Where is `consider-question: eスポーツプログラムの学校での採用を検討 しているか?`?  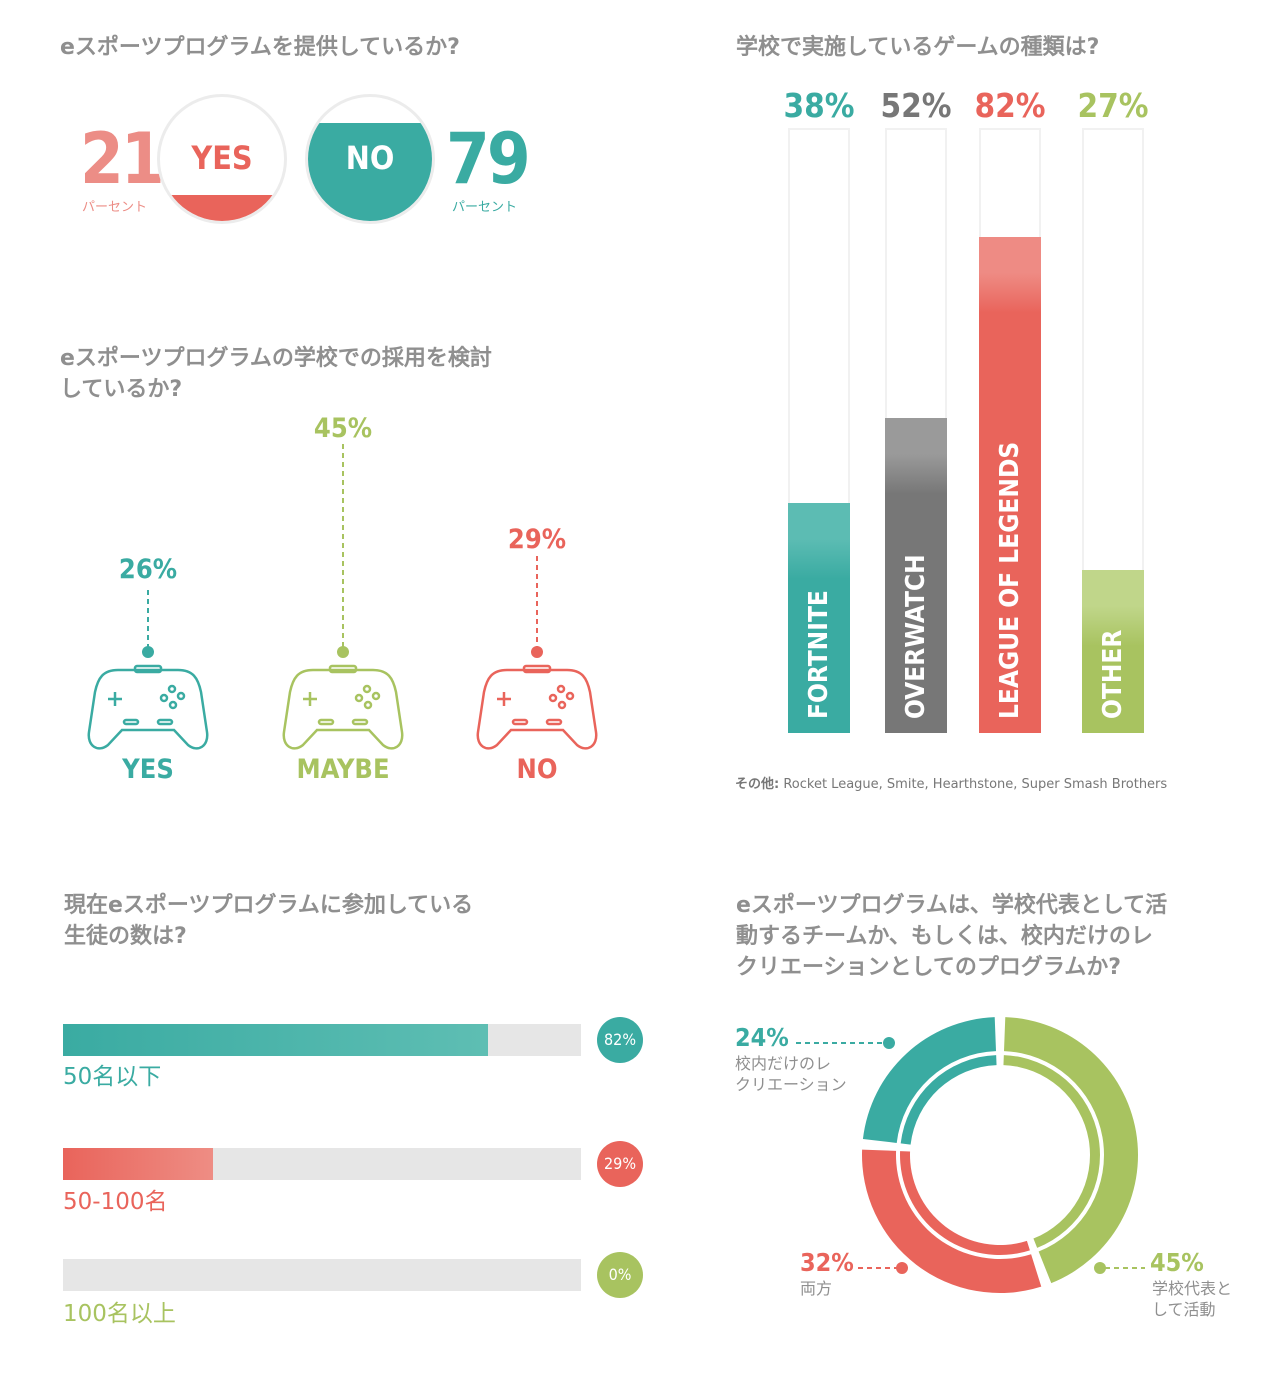 consider-question: eスポーツプログラムの学校での採用を検討 しているか? is located at coordinates (276, 374).